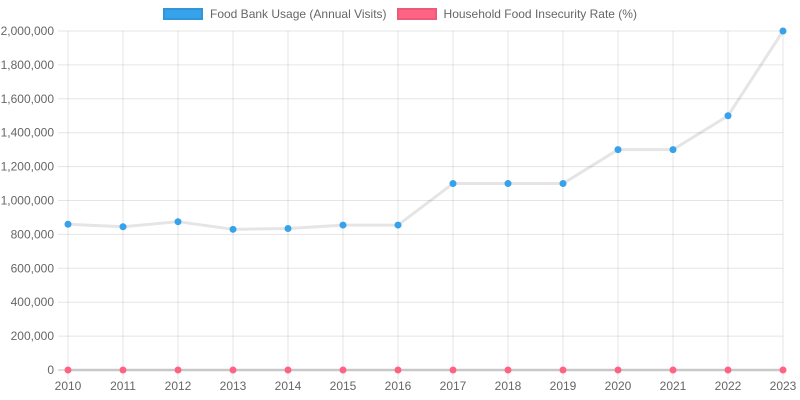  I want to click on x-tick-label: 2014, so click(288, 386).